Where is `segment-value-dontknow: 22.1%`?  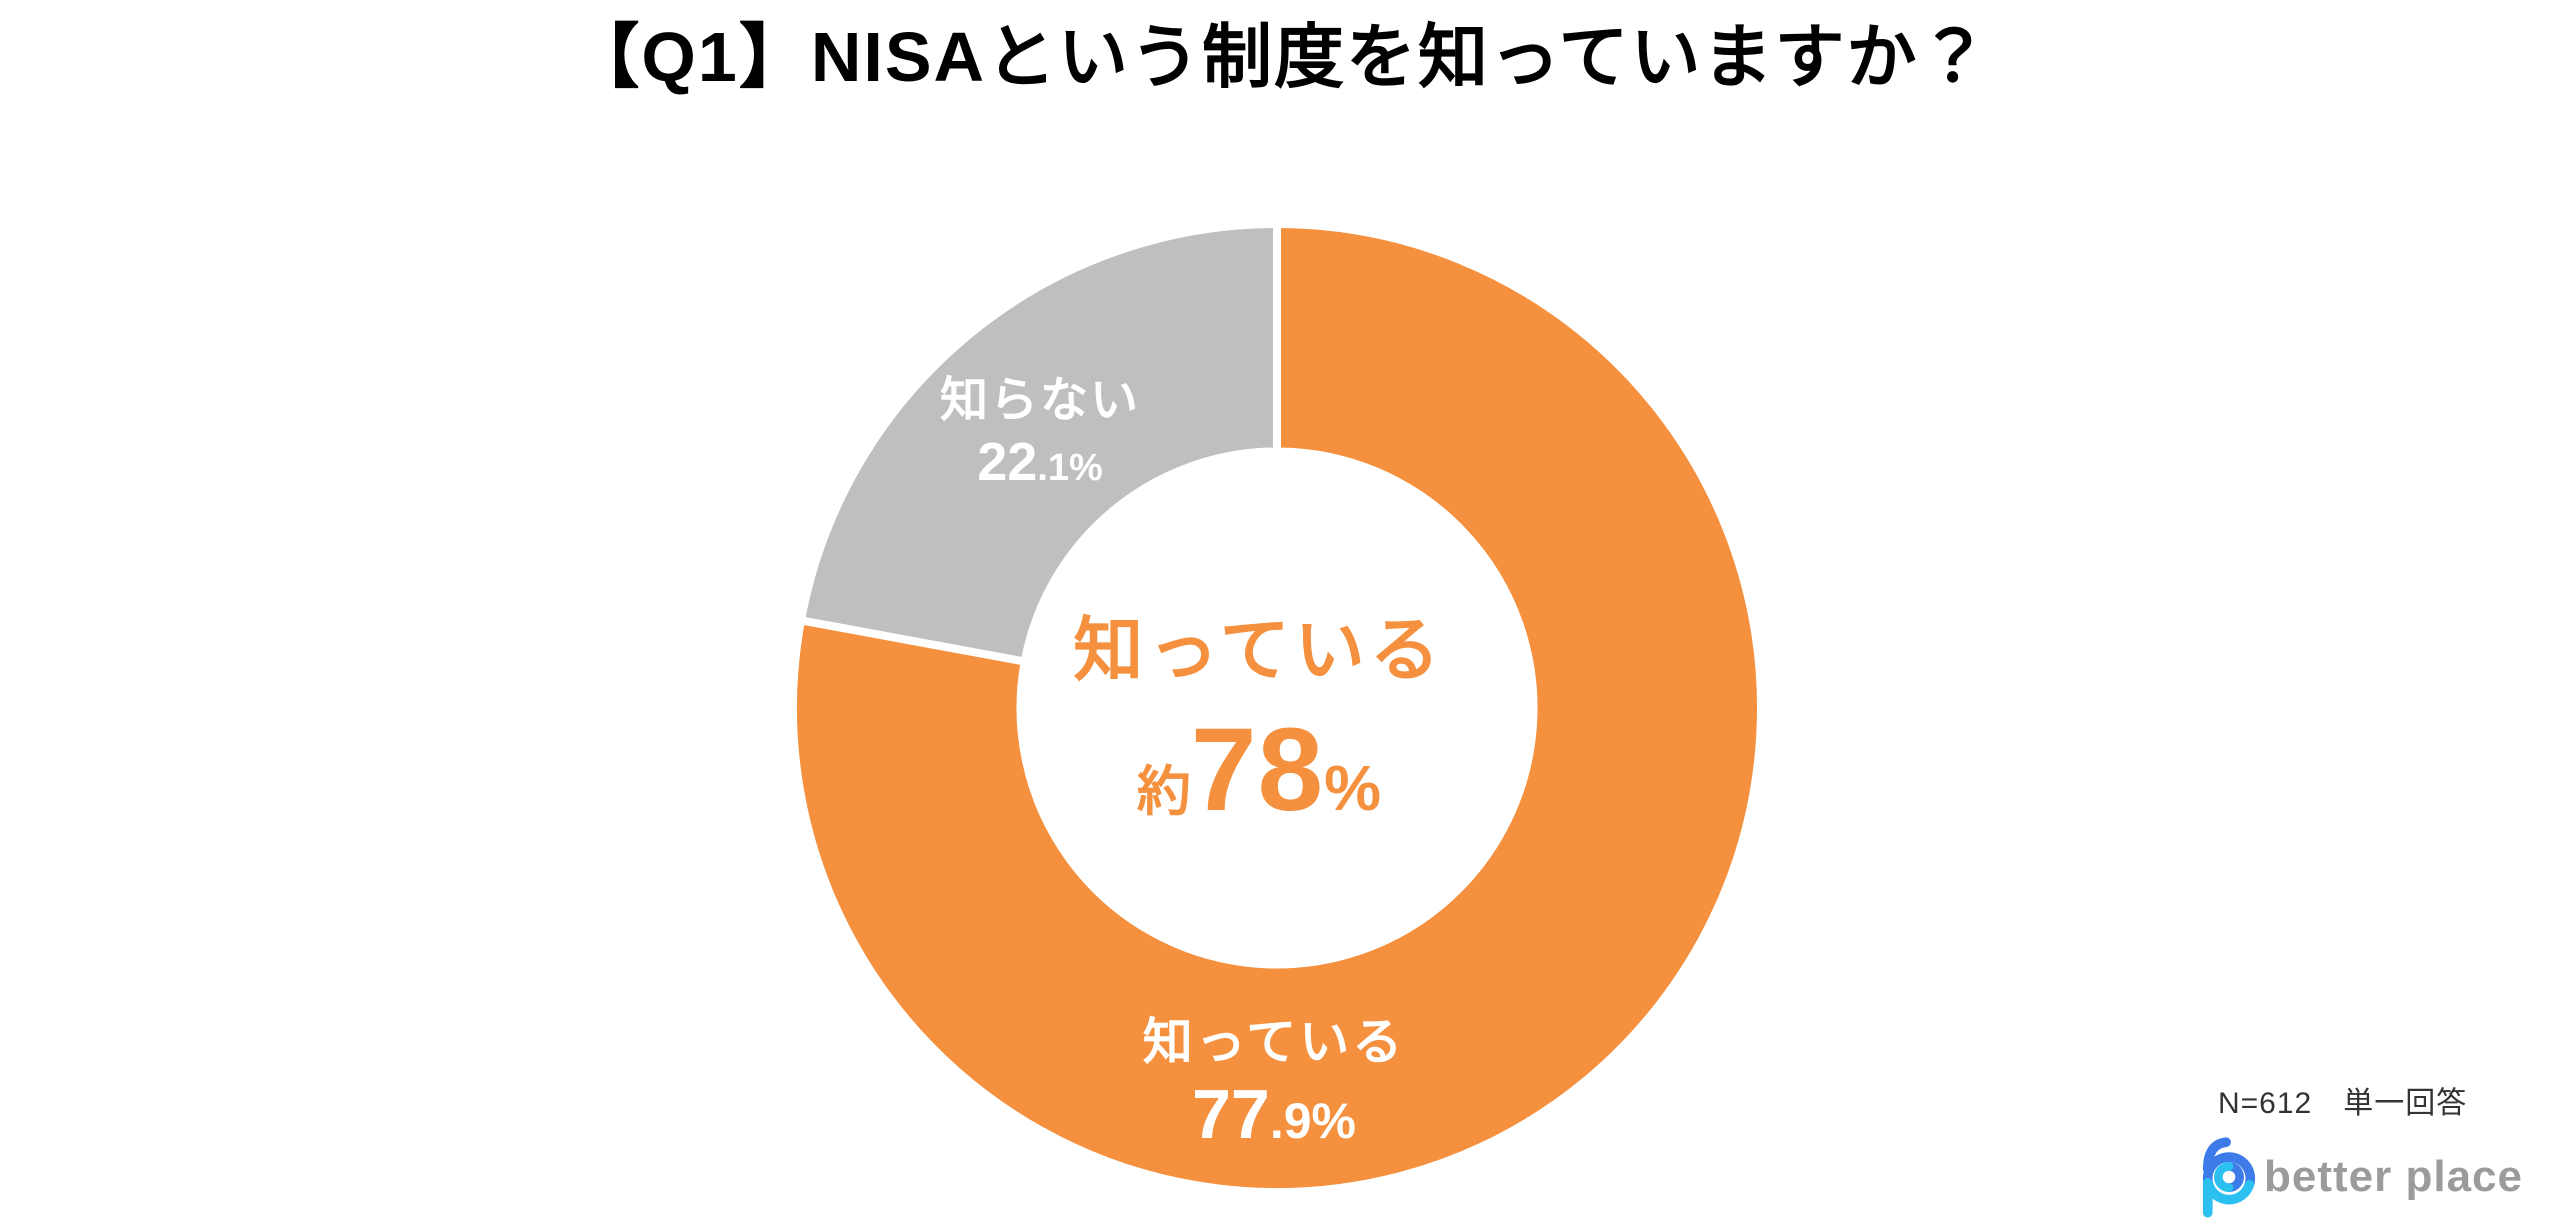
segment-value-dontknow: 22.1% is located at coordinates (1040, 461).